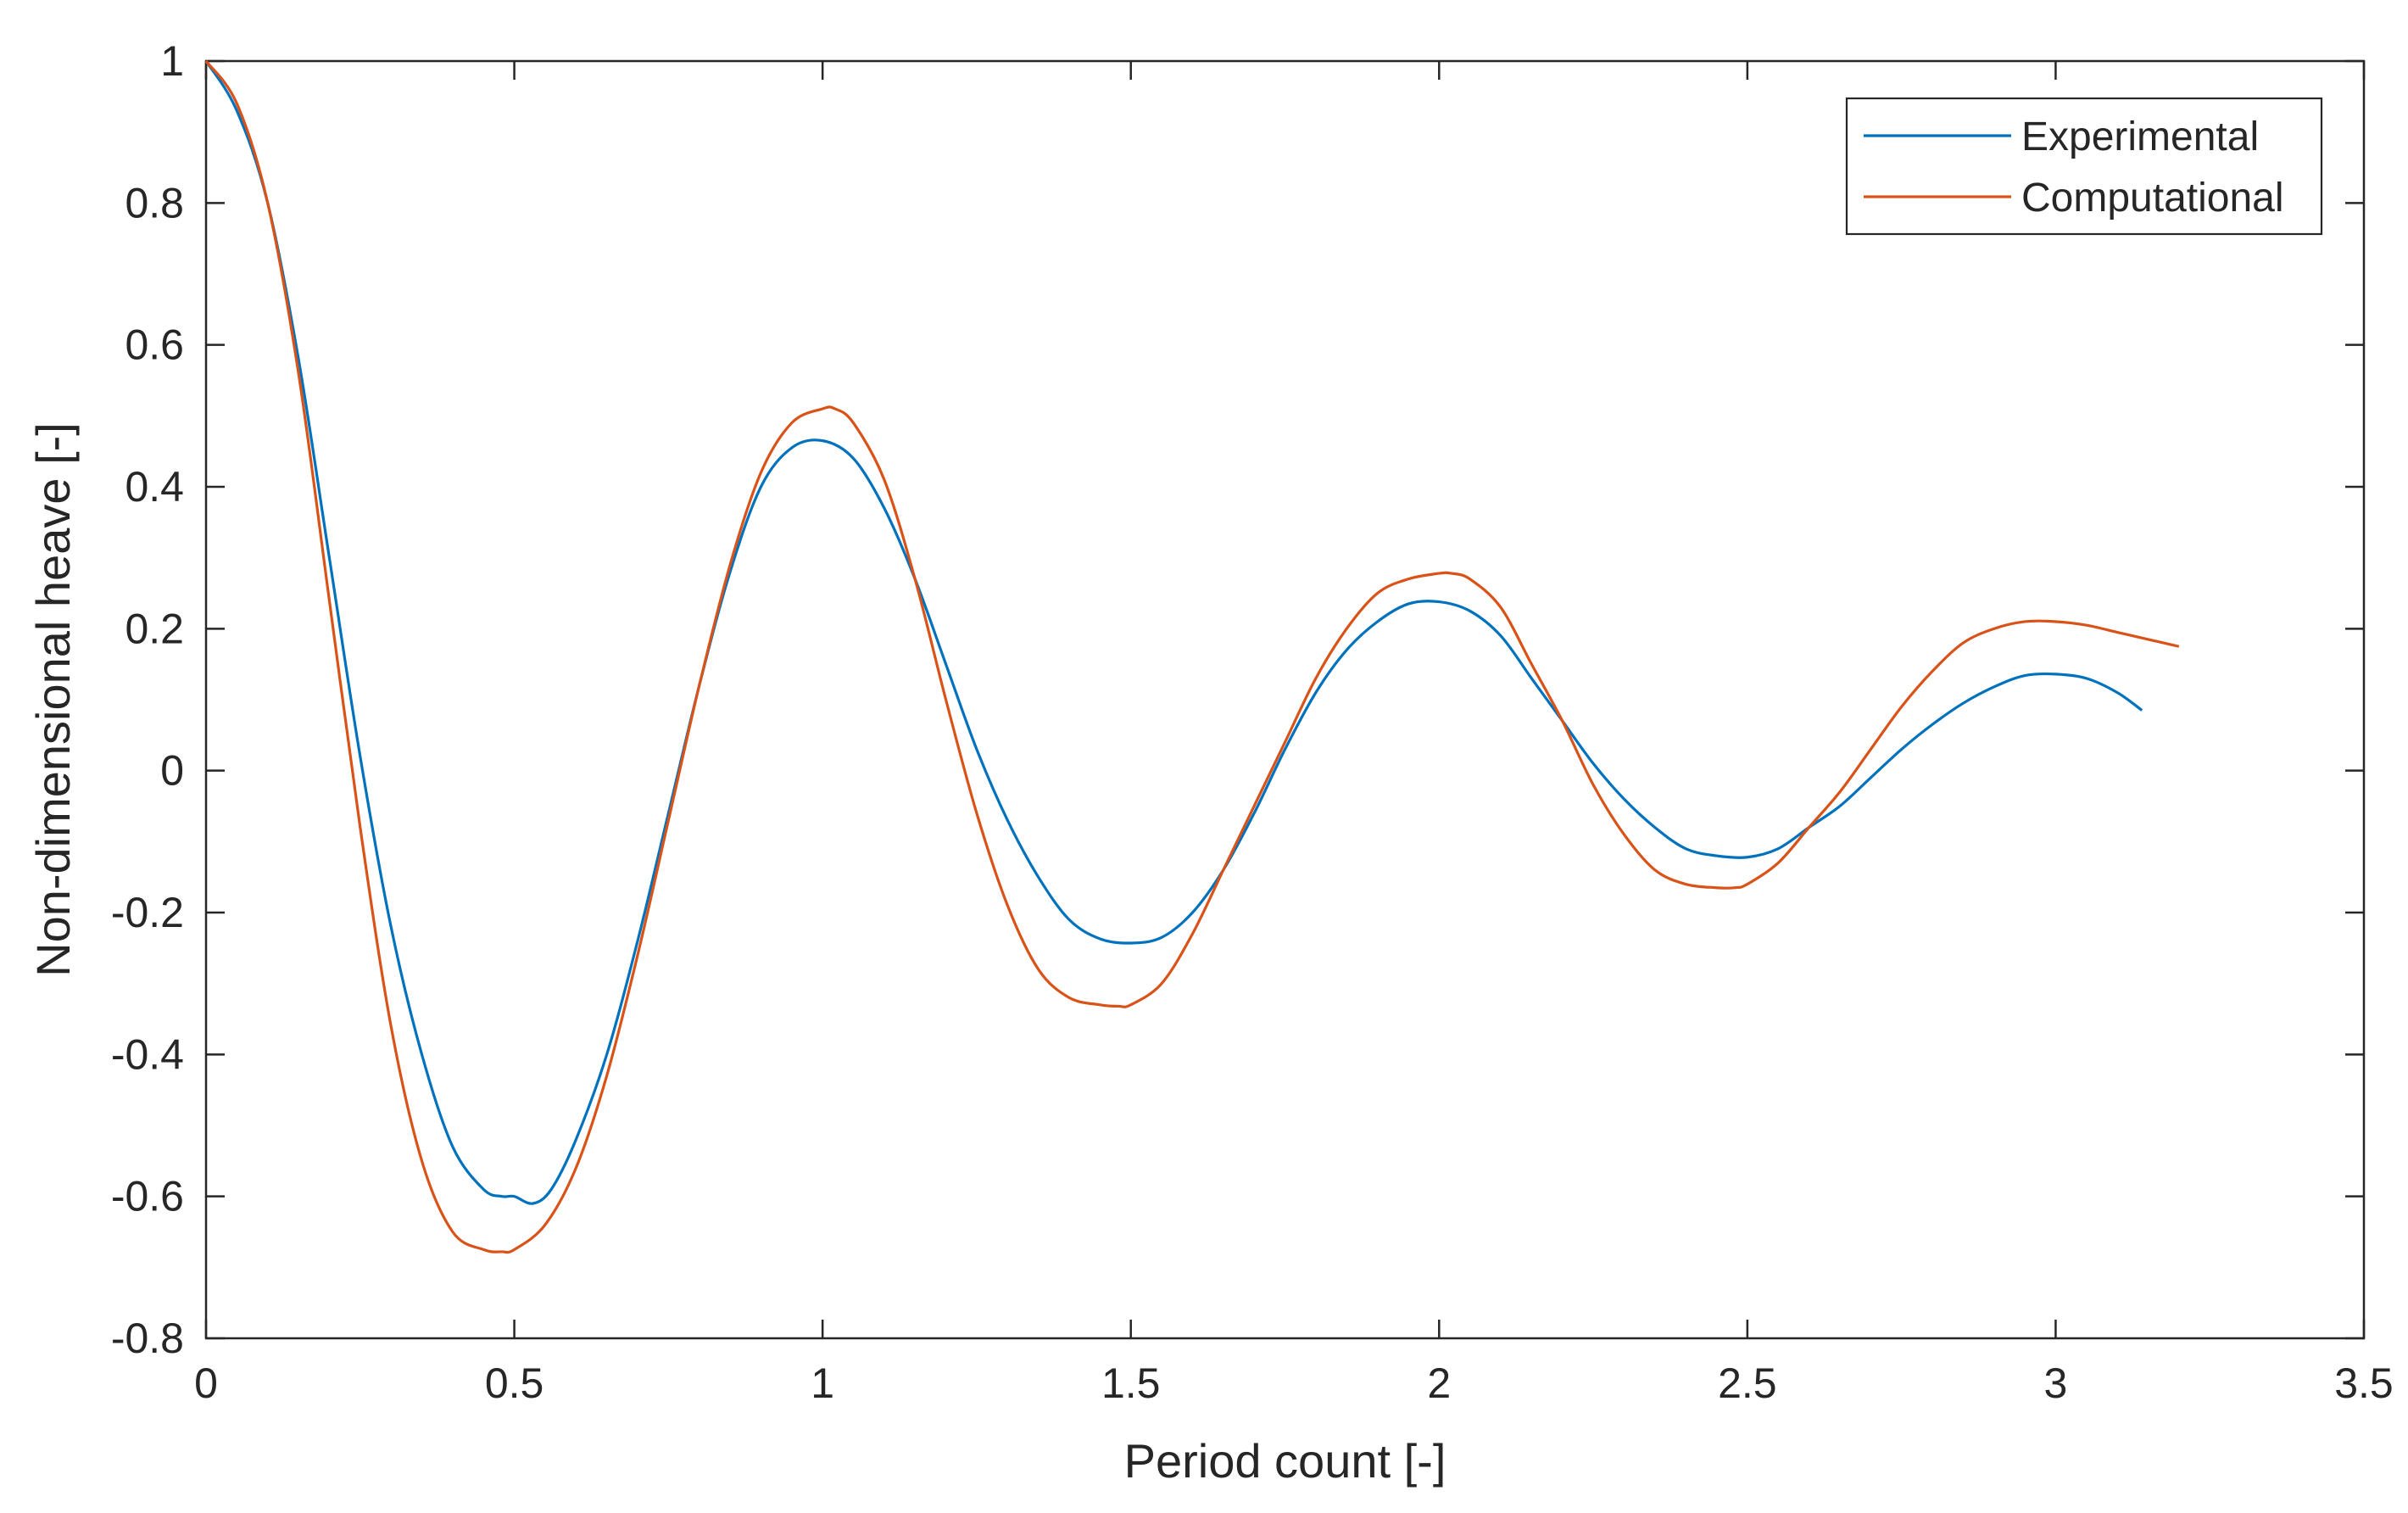 The height and width of the screenshot is (1513, 2408). I want to click on x-tick-label: 1, so click(823, 1383).